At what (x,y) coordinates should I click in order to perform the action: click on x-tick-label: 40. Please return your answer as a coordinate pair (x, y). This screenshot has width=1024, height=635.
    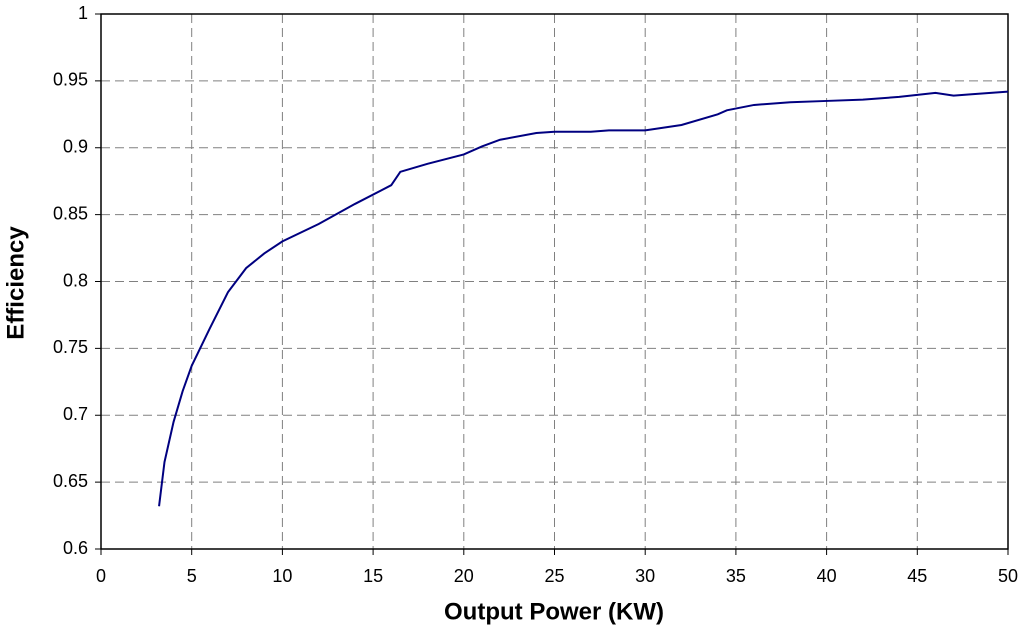
    Looking at the image, I should click on (827, 576).